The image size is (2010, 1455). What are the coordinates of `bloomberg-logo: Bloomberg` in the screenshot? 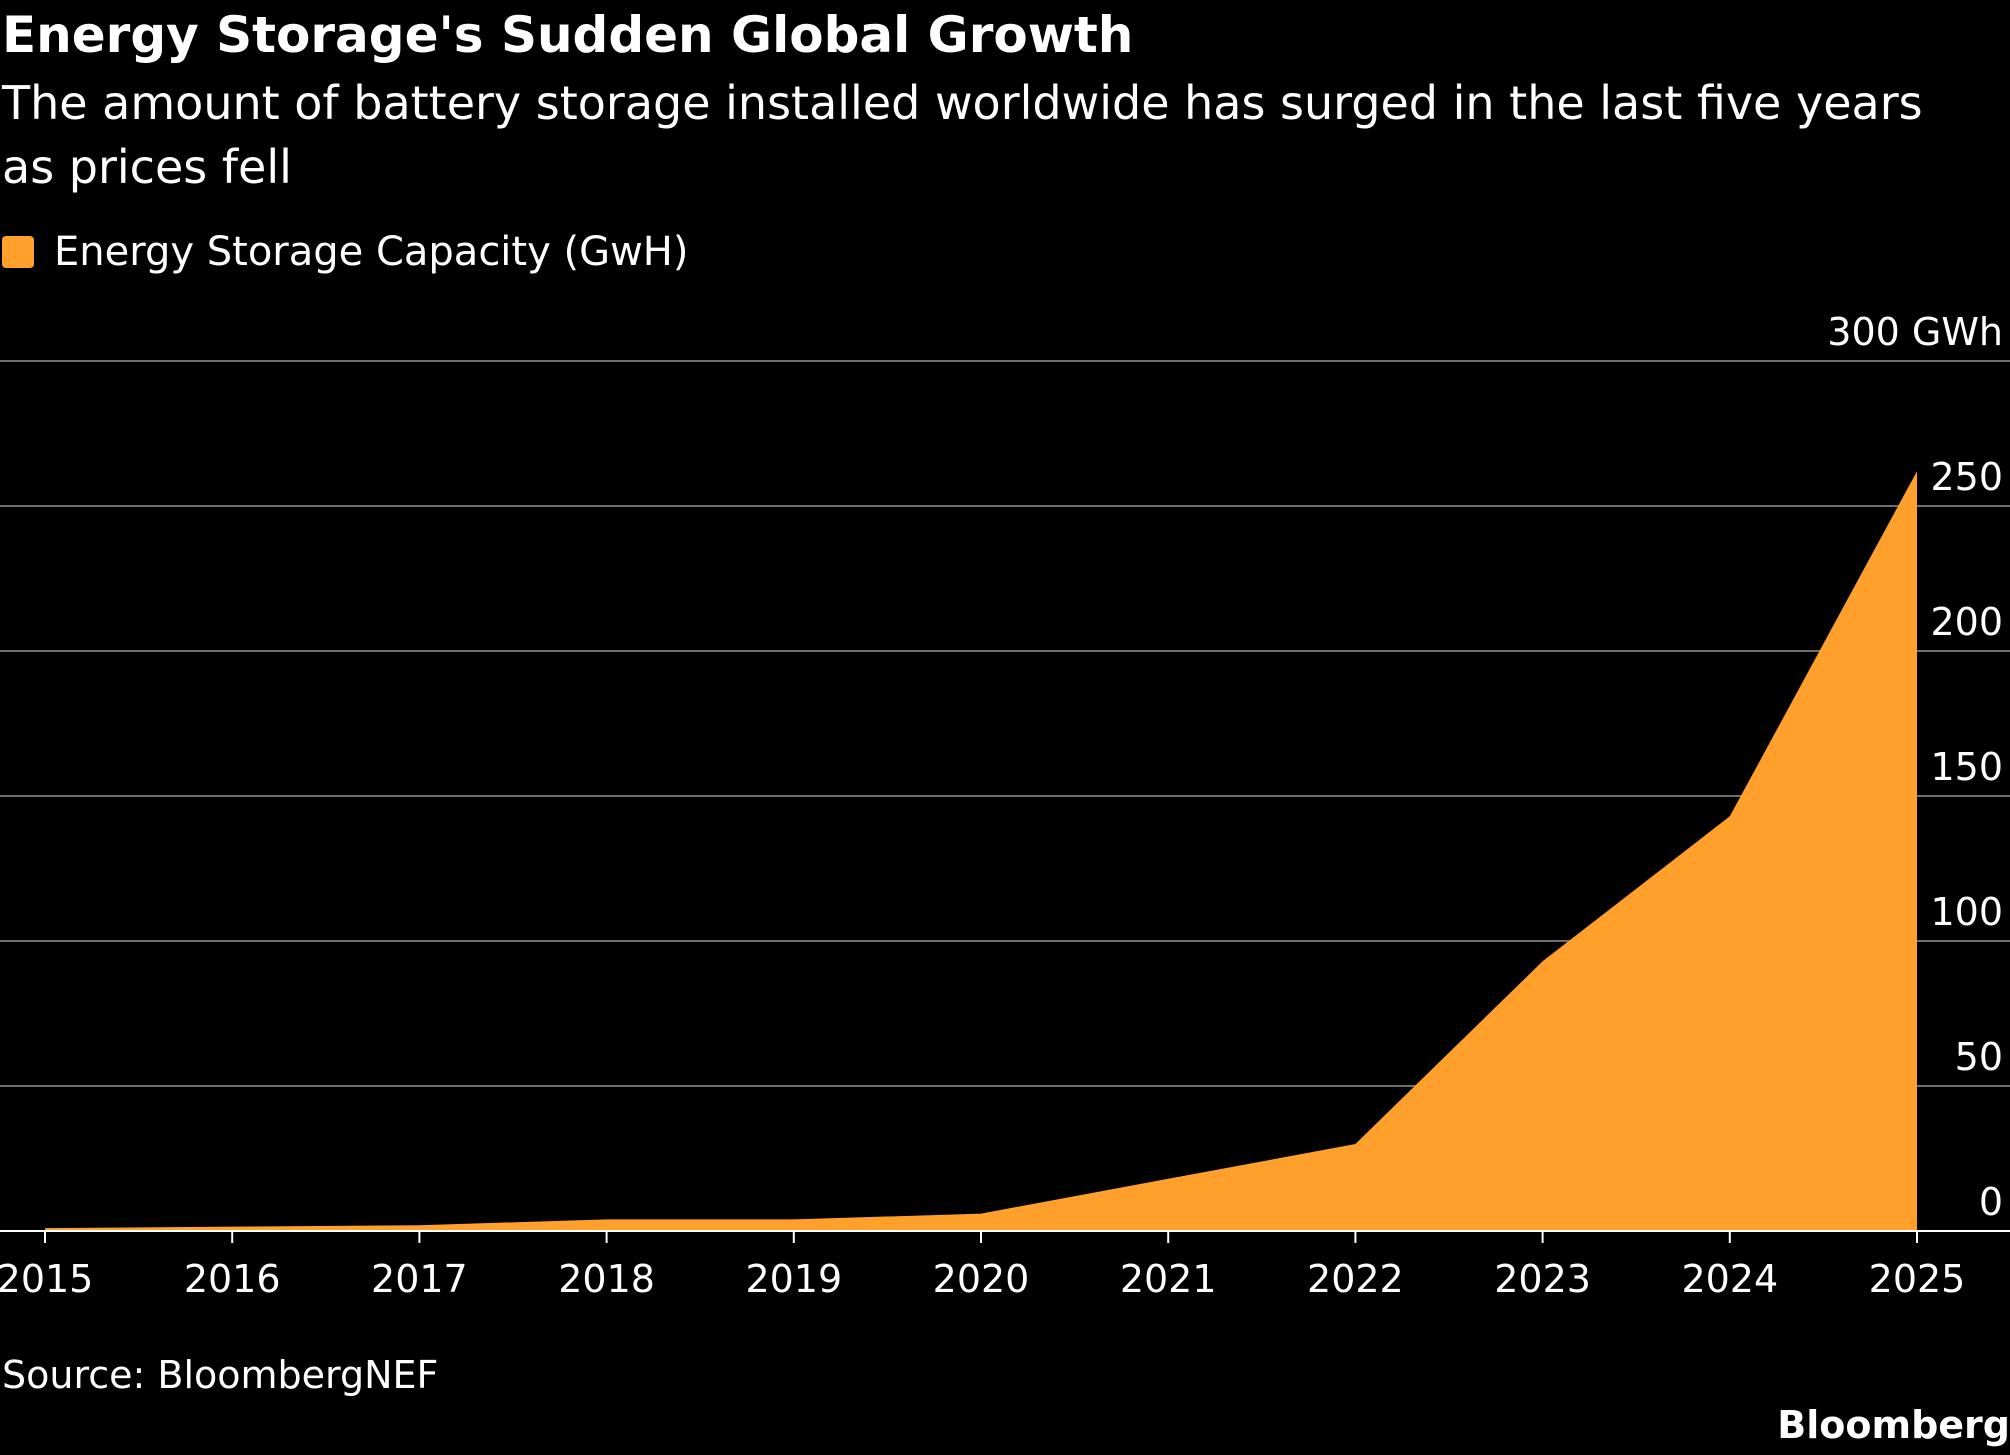 It's located at (1893, 1425).